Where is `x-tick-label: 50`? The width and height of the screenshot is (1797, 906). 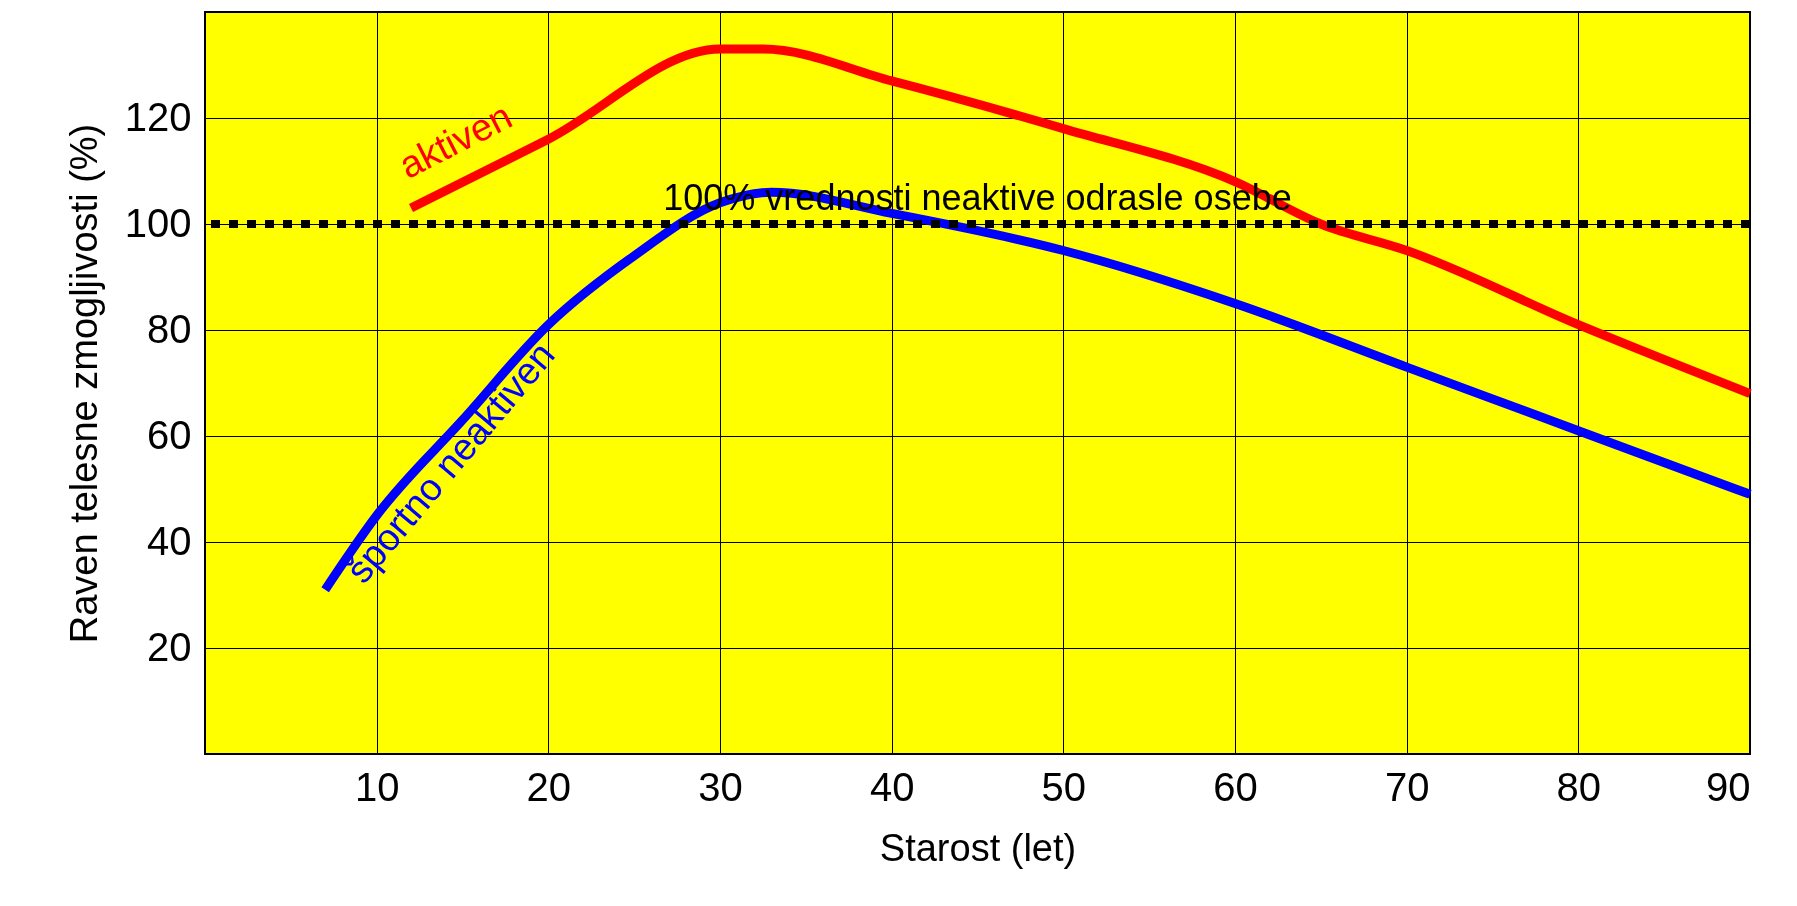
x-tick-label: 50 is located at coordinates (1064, 786).